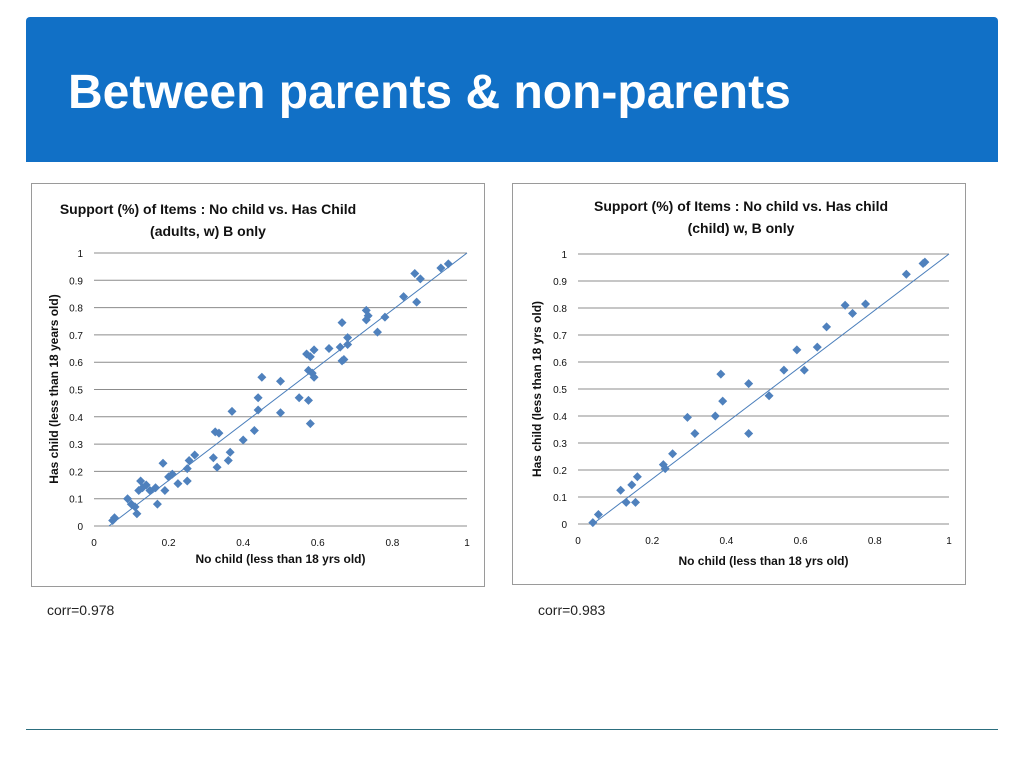  What do you see at coordinates (54, 388) in the screenshot?
I see `y-axis-label: Has child (less than 18 years old)` at bounding box center [54, 388].